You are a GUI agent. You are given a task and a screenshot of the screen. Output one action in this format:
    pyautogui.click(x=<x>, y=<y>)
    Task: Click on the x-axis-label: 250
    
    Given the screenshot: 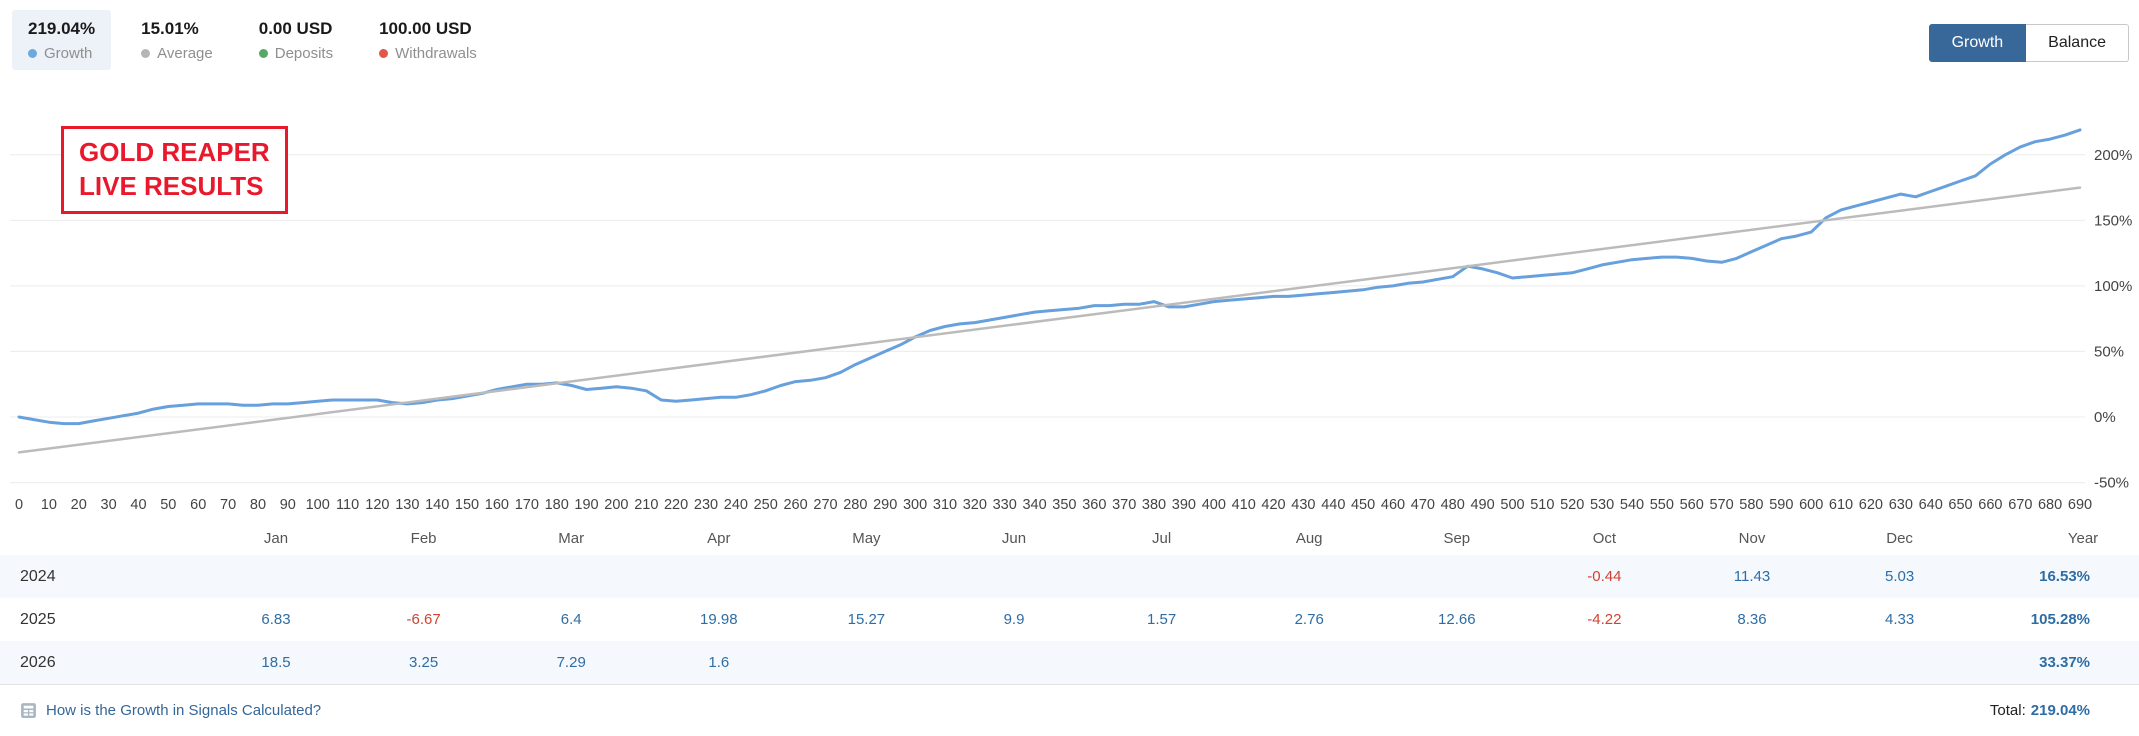 What is the action you would take?
    pyautogui.click(x=766, y=505)
    